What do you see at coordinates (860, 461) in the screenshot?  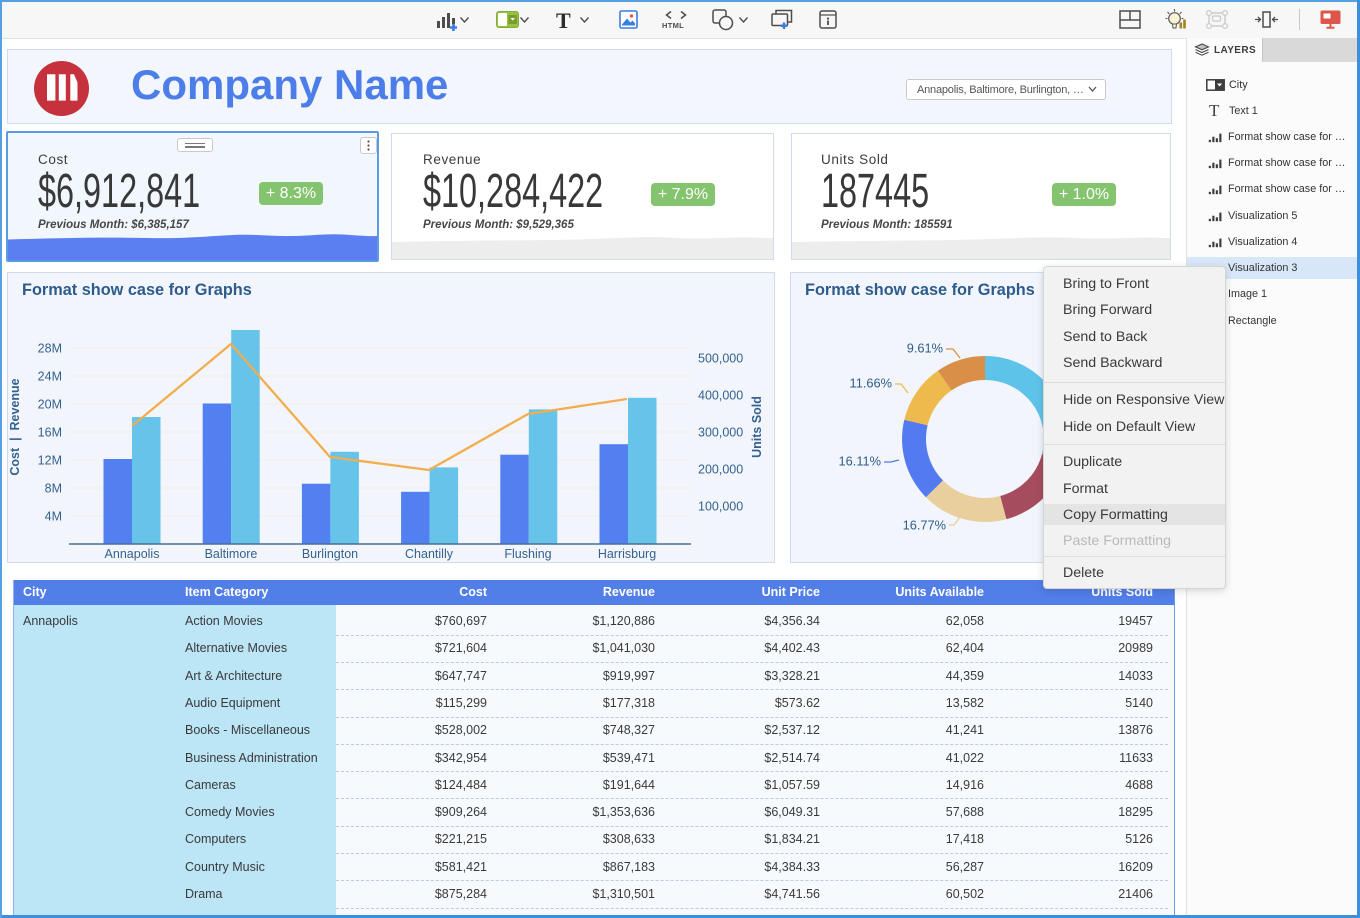 I see `svg-text: 16.11%` at bounding box center [860, 461].